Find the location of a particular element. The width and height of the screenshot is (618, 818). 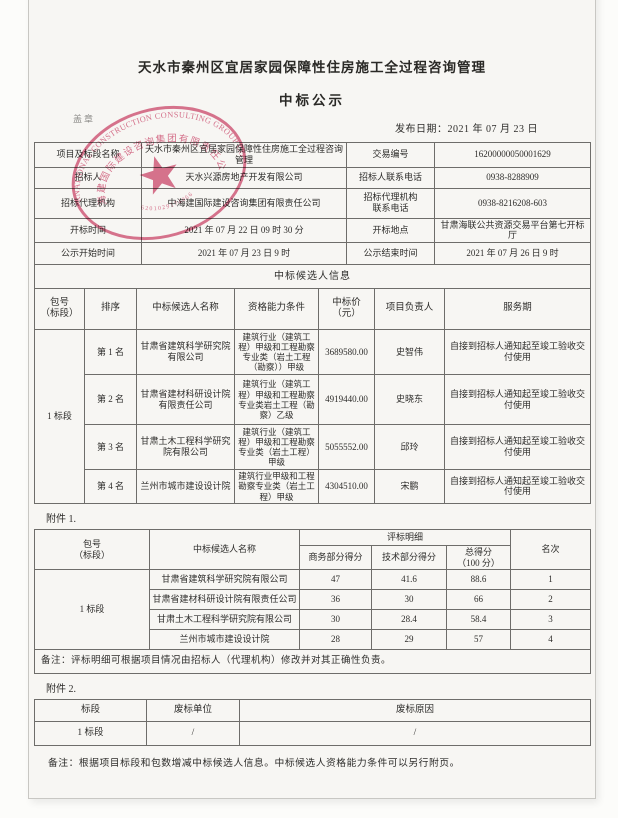

stamp-placeholder-text: 盖章 is located at coordinates (84, 119).